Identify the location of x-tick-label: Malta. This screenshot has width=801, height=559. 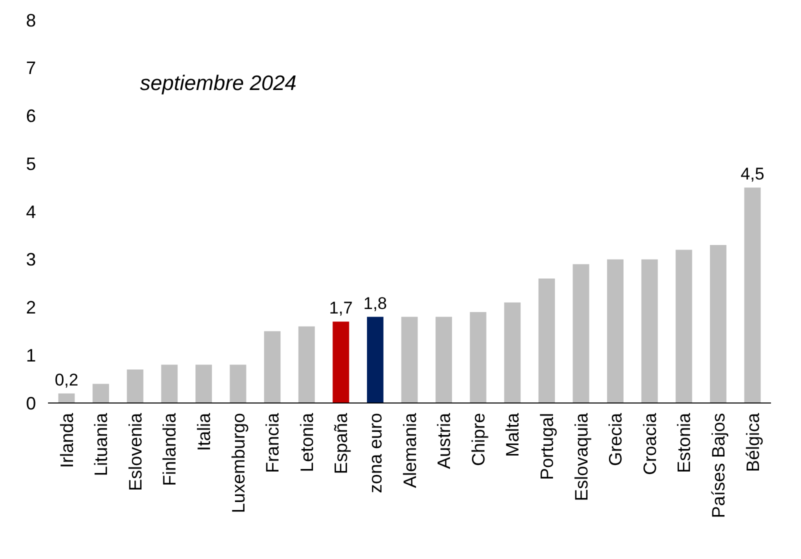
(512, 435).